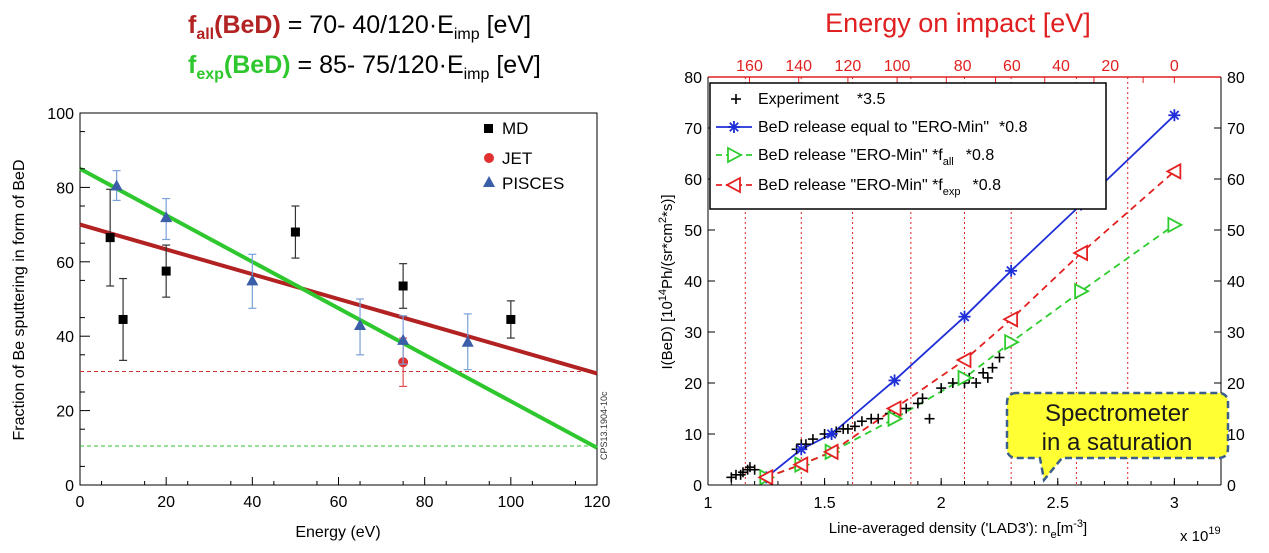 The image size is (1269, 553). I want to click on right-y-axis-label-sup1: 14, so click(663, 295).